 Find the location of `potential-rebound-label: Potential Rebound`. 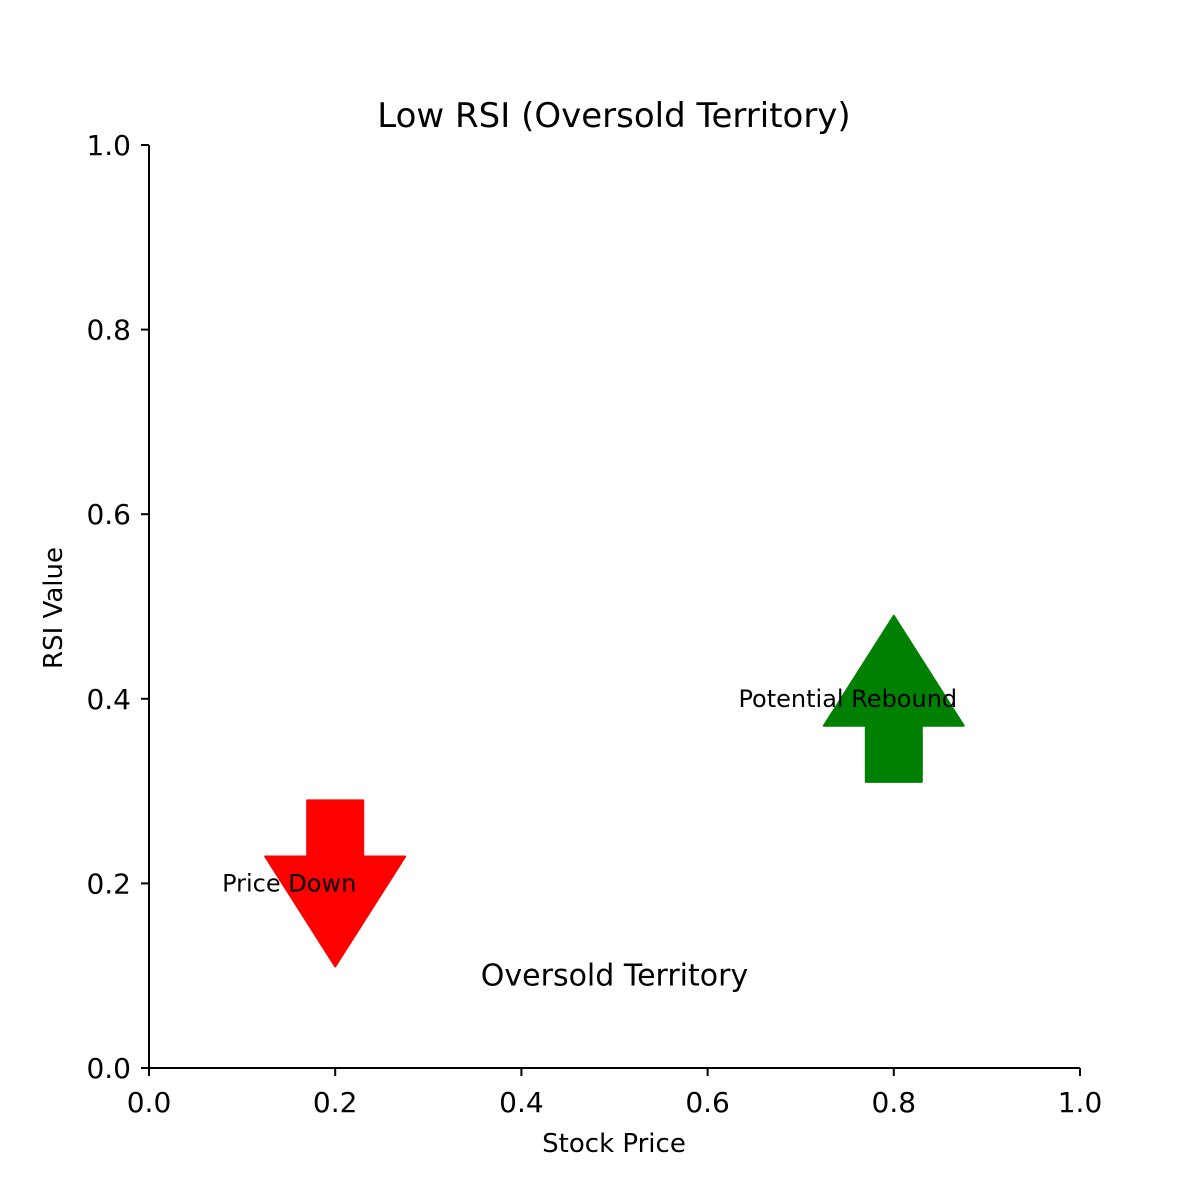

potential-rebound-label: Potential Rebound is located at coordinates (847, 699).